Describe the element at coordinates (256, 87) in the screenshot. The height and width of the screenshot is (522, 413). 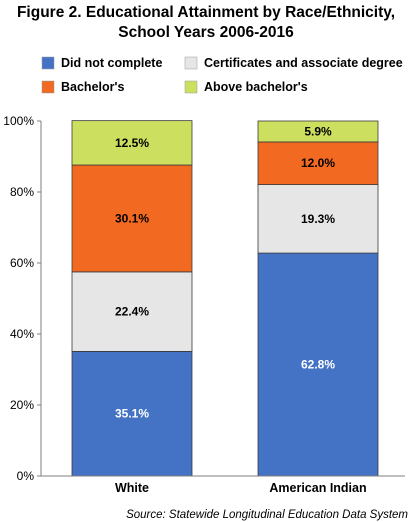
I see `legend-label: Above bachelor's` at that location.